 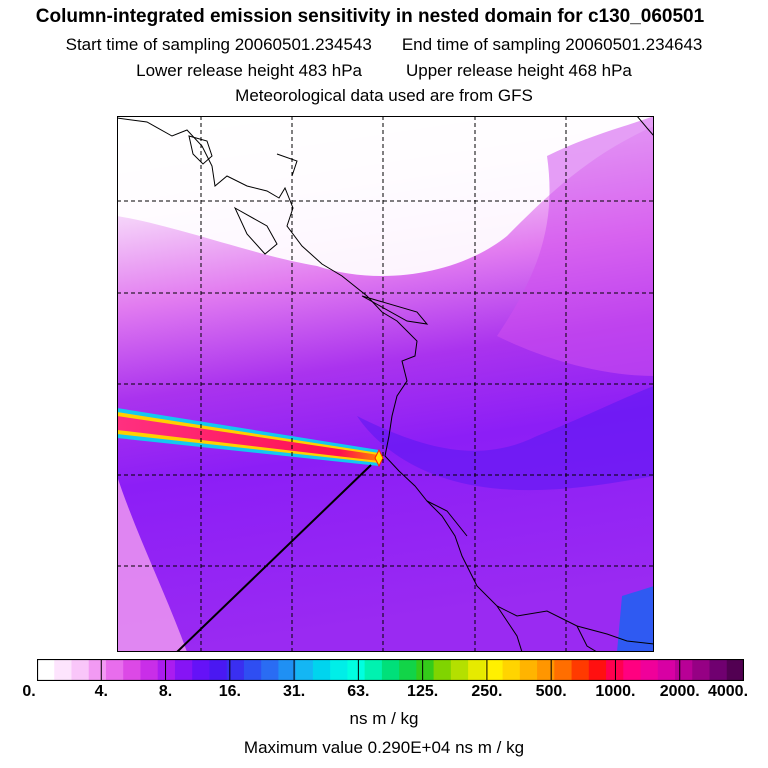 I want to click on legend-tick-label: 125., so click(x=423, y=691).